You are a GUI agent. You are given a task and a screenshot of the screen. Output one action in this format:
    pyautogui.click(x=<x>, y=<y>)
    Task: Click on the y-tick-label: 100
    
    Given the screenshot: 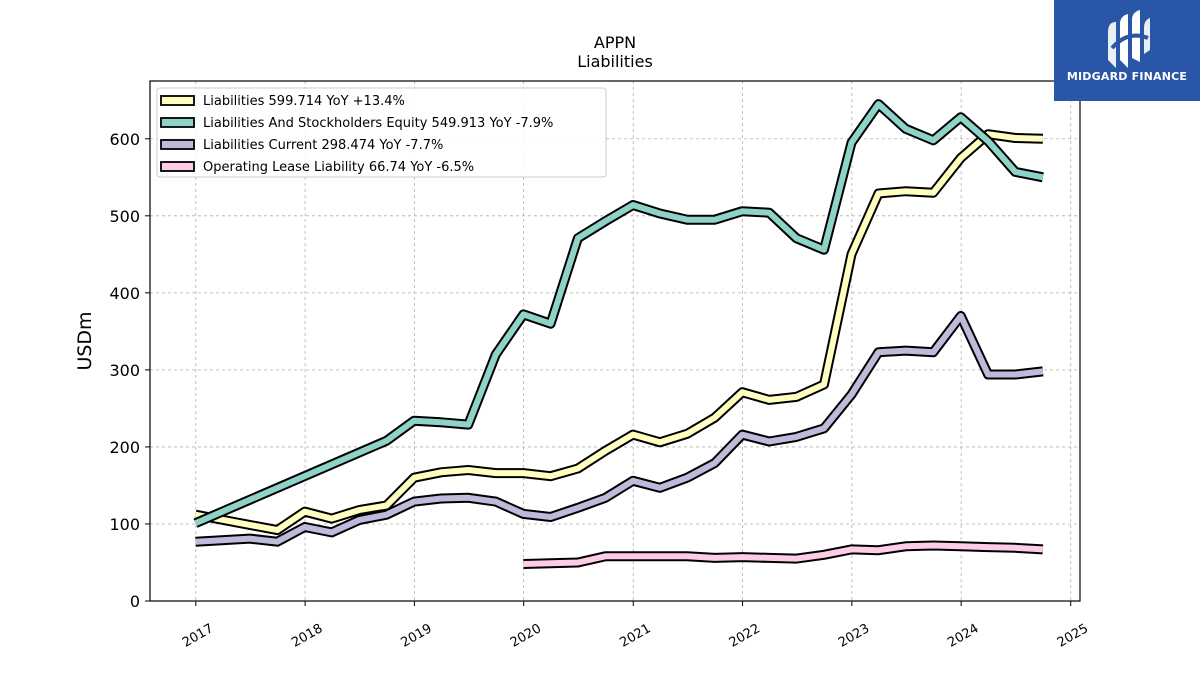 What is the action you would take?
    pyautogui.click(x=124, y=524)
    